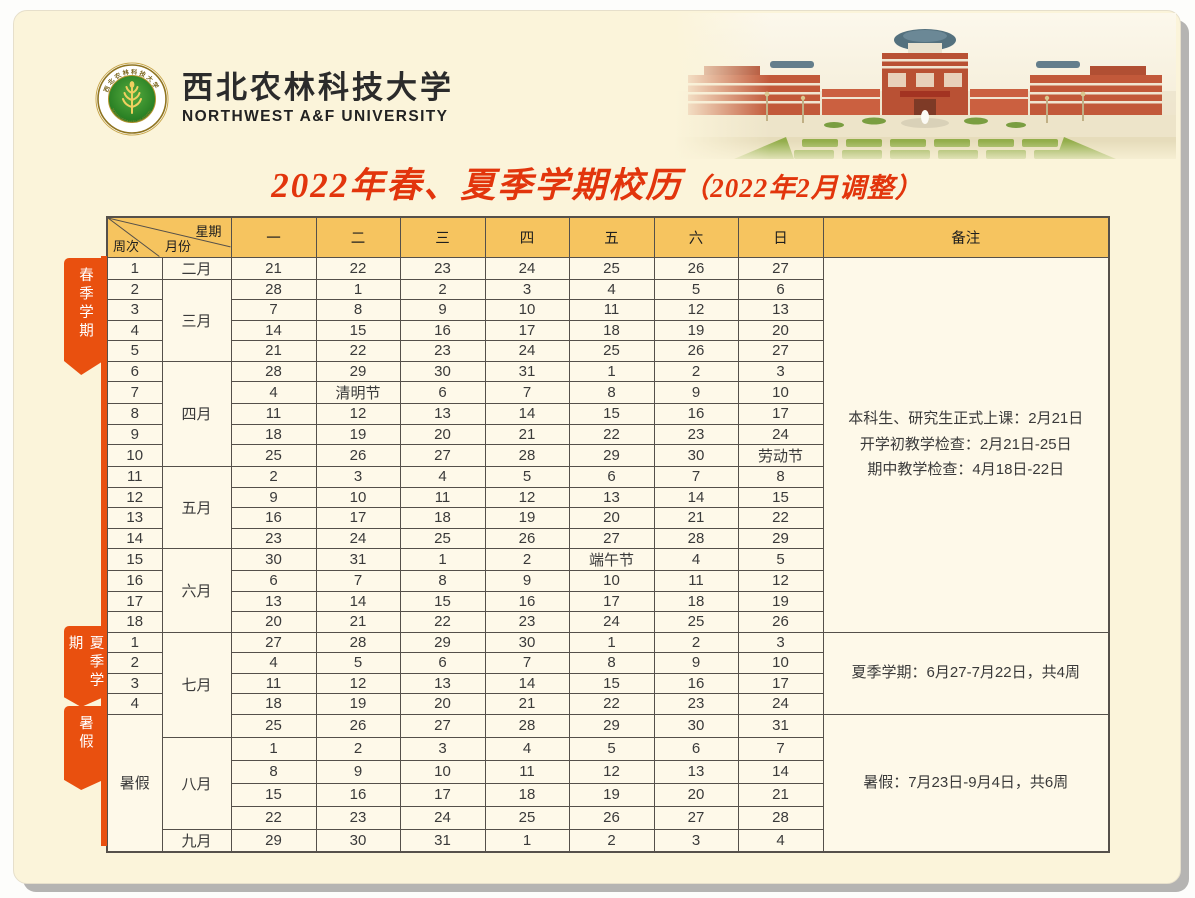 Image resolution: width=1195 pixels, height=898 pixels. I want to click on date-cell: 17, so click(780, 414).